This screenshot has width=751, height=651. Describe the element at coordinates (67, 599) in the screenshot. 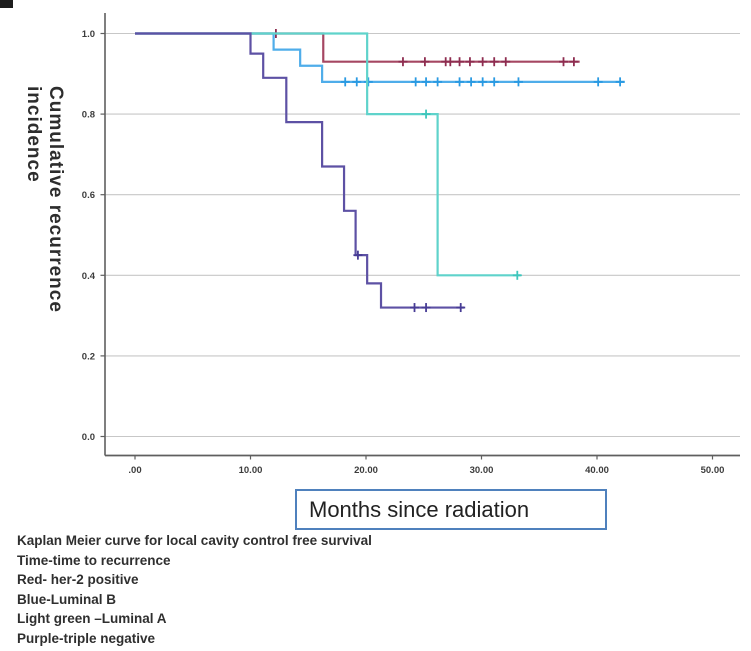

I see `caption-line-blue: Blue-Luminal B` at that location.